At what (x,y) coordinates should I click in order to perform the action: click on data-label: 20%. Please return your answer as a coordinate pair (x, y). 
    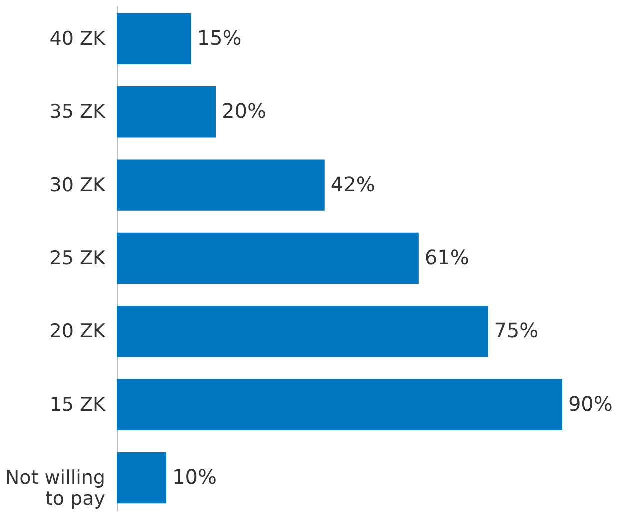
    Looking at the image, I should click on (244, 111).